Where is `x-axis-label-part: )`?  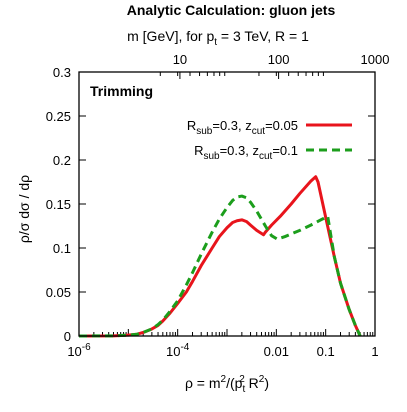
x-axis-label-part: ) is located at coordinates (266, 383).